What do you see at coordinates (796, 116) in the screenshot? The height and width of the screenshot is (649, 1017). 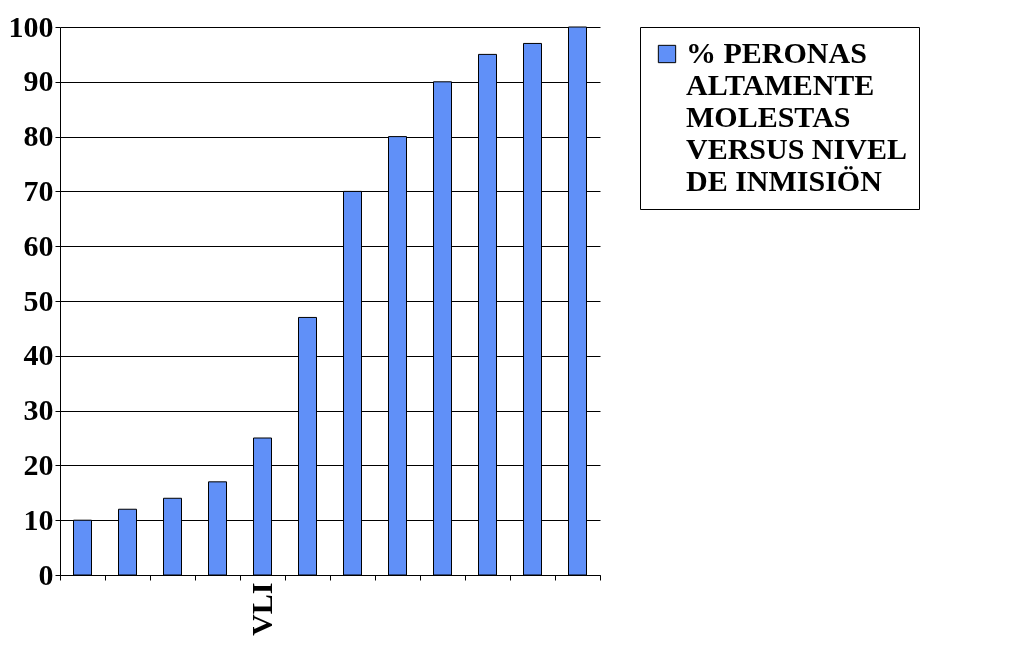 I see `legend-label: % PERONAS ALTAMENTE MOLESTAS VERSUS NIVEL DE INMISIÖN` at bounding box center [796, 116].